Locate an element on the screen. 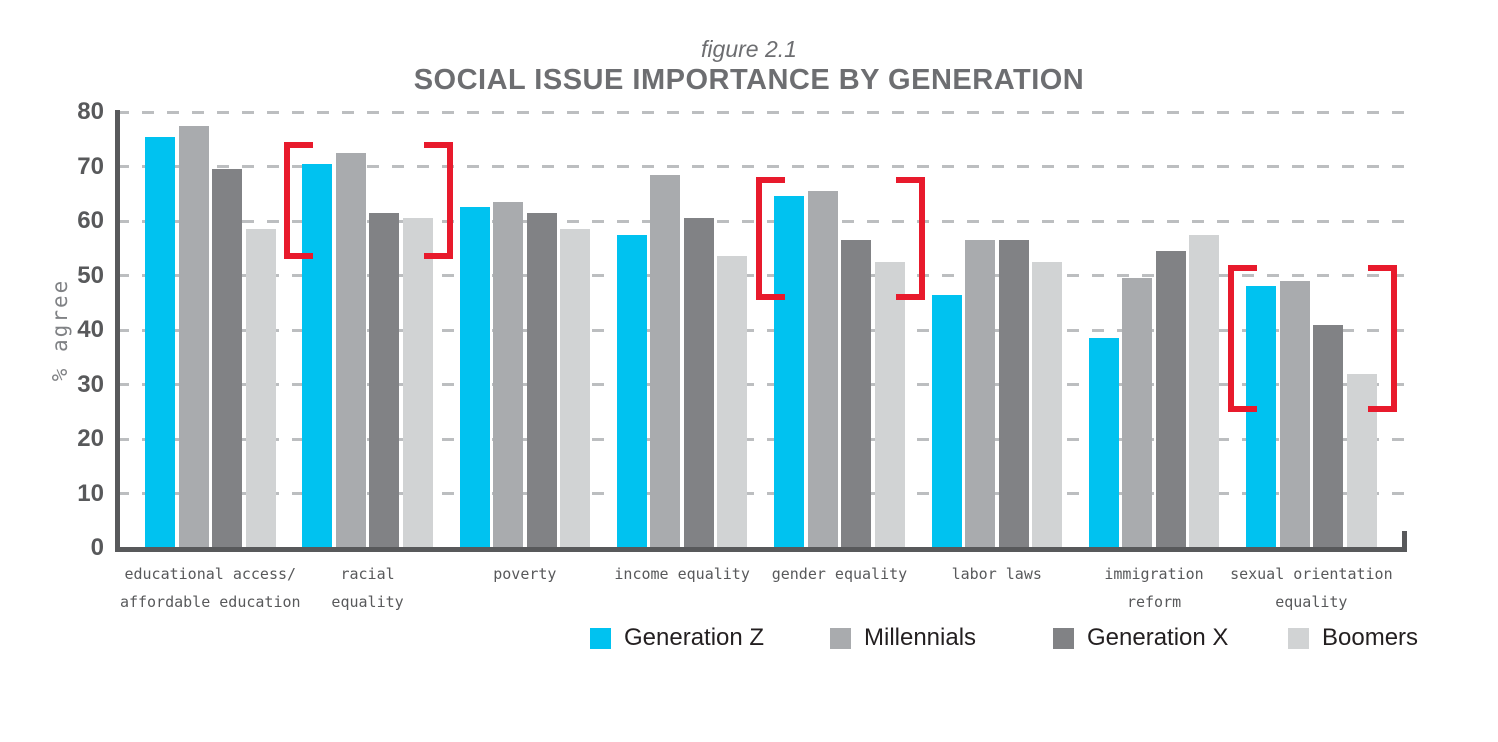 Image resolution: width=1498 pixels, height=742 pixels. y-tick-label: 80 is located at coordinates (90, 111).